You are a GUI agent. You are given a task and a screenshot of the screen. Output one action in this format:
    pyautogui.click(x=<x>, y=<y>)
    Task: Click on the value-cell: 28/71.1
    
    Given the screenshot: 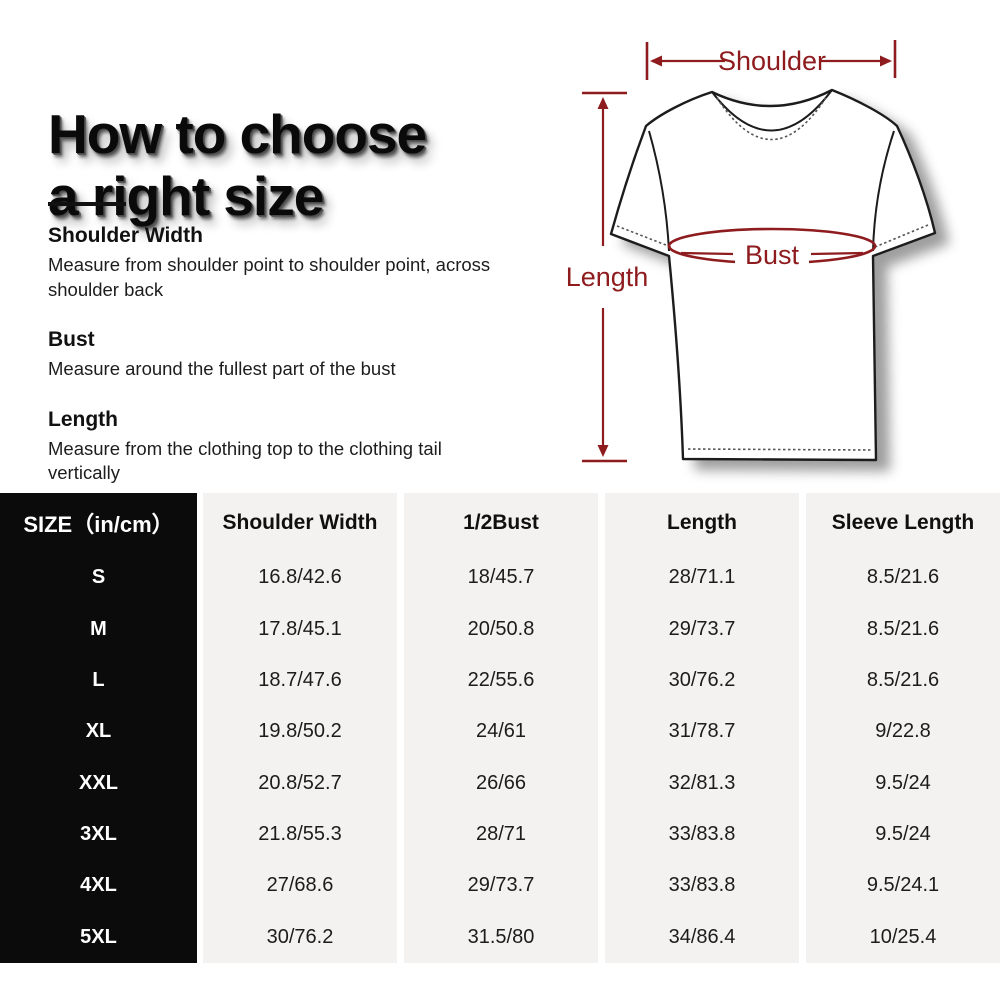 What is the action you would take?
    pyautogui.click(x=702, y=577)
    